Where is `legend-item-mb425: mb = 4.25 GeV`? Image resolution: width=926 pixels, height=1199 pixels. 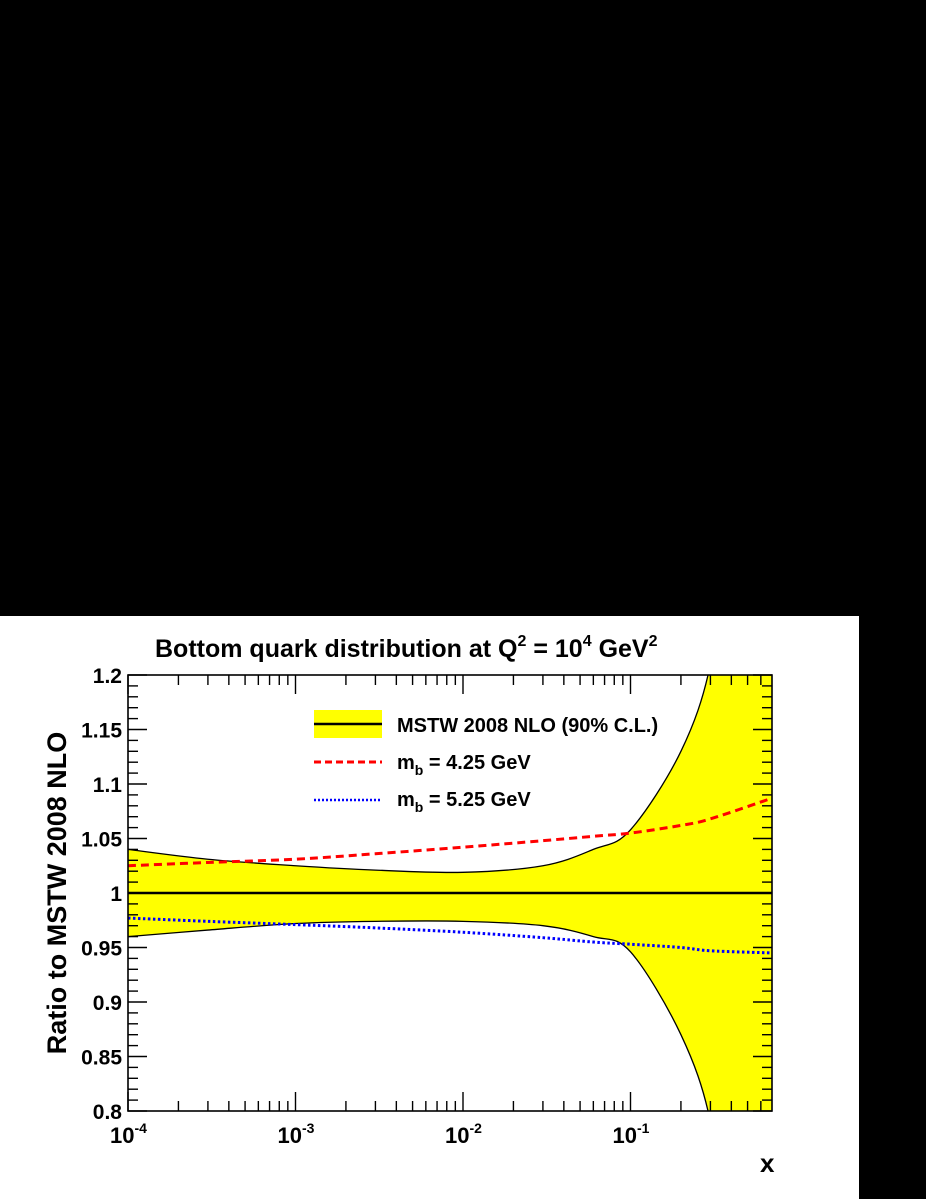 legend-item-mb425: mb = 4.25 GeV is located at coordinates (422, 765).